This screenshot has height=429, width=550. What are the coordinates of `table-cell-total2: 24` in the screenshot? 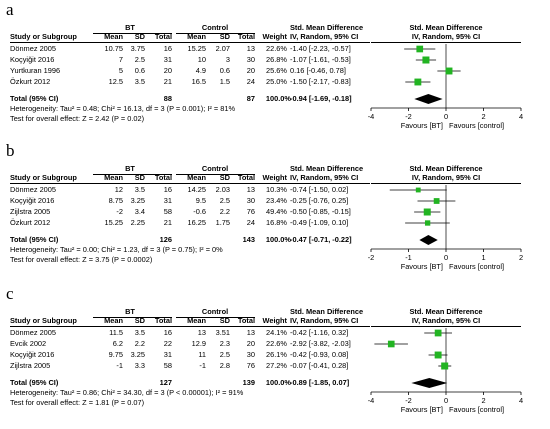 It's located at (250, 81).